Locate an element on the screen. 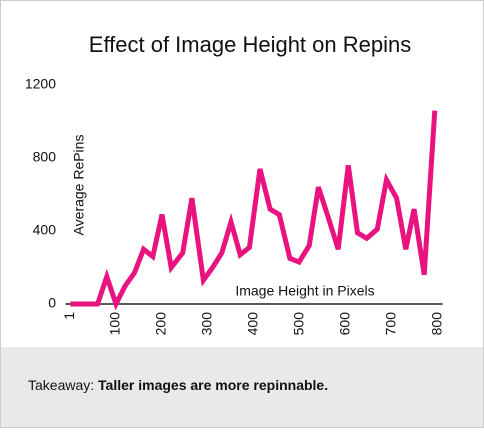 The height and width of the screenshot is (433, 484). x-tick-label: 400 is located at coordinates (253, 324).